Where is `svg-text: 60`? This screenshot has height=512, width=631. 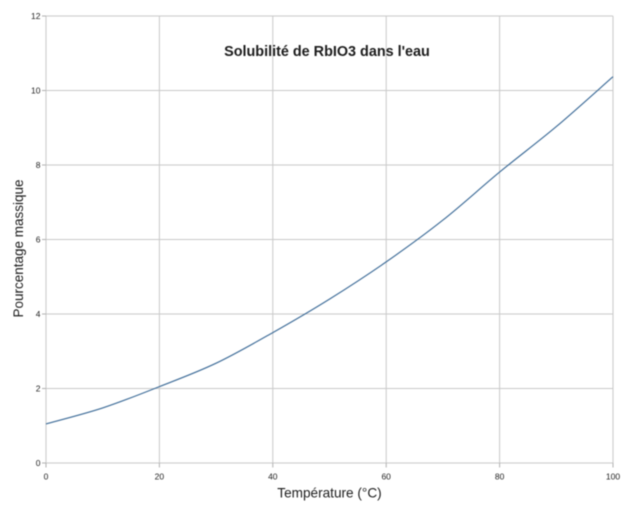
svg-text: 60 is located at coordinates (386, 477).